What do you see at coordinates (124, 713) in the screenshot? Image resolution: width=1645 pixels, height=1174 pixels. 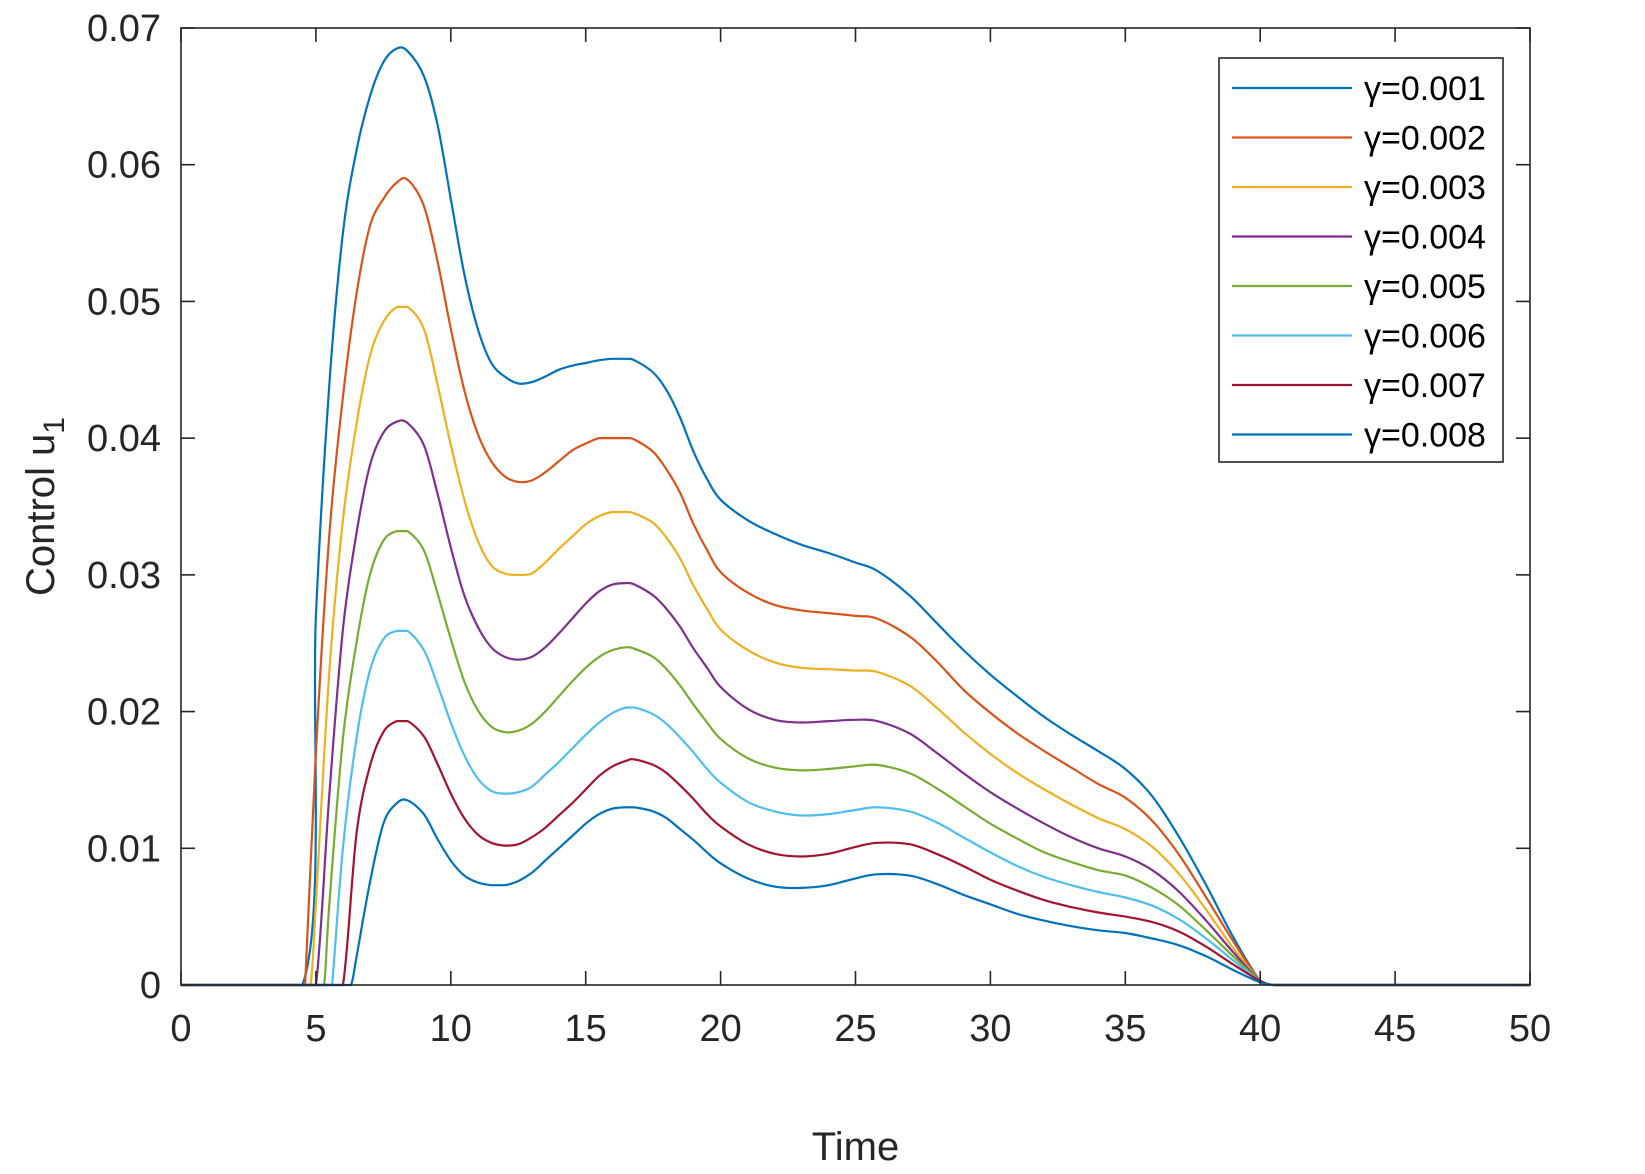 I see `y-tick-label: 0.02` at bounding box center [124, 713].